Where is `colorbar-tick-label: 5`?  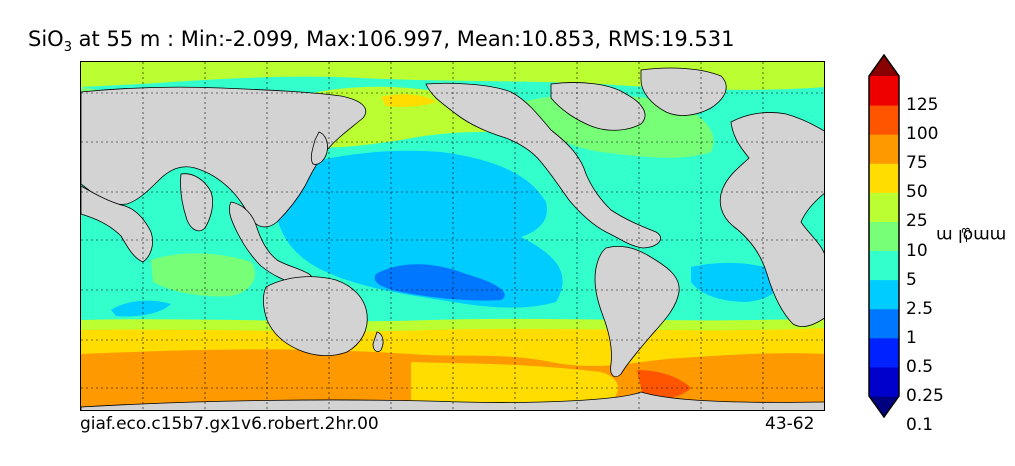
colorbar-tick-label: 5 is located at coordinates (911, 279).